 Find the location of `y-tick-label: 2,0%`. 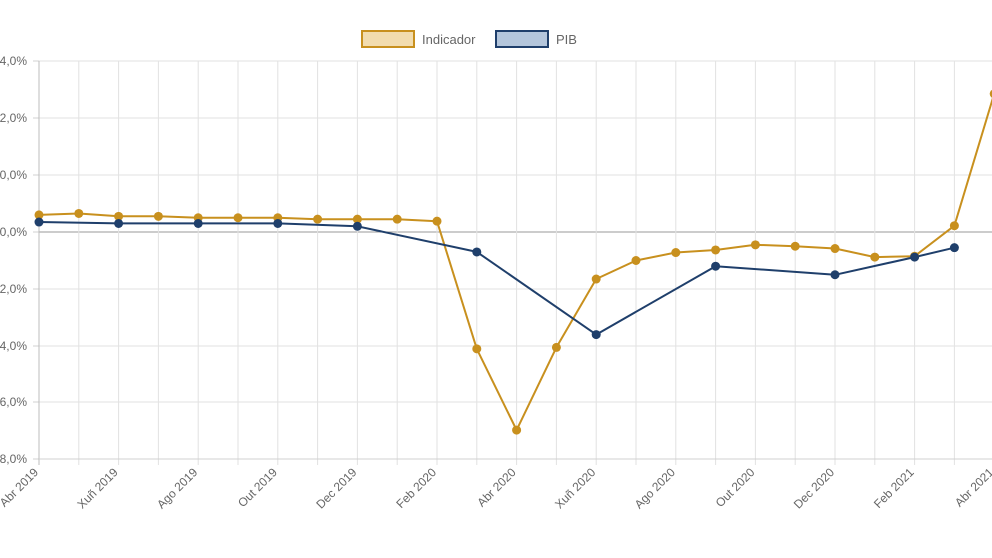

y-tick-label: 2,0% is located at coordinates (13, 118).